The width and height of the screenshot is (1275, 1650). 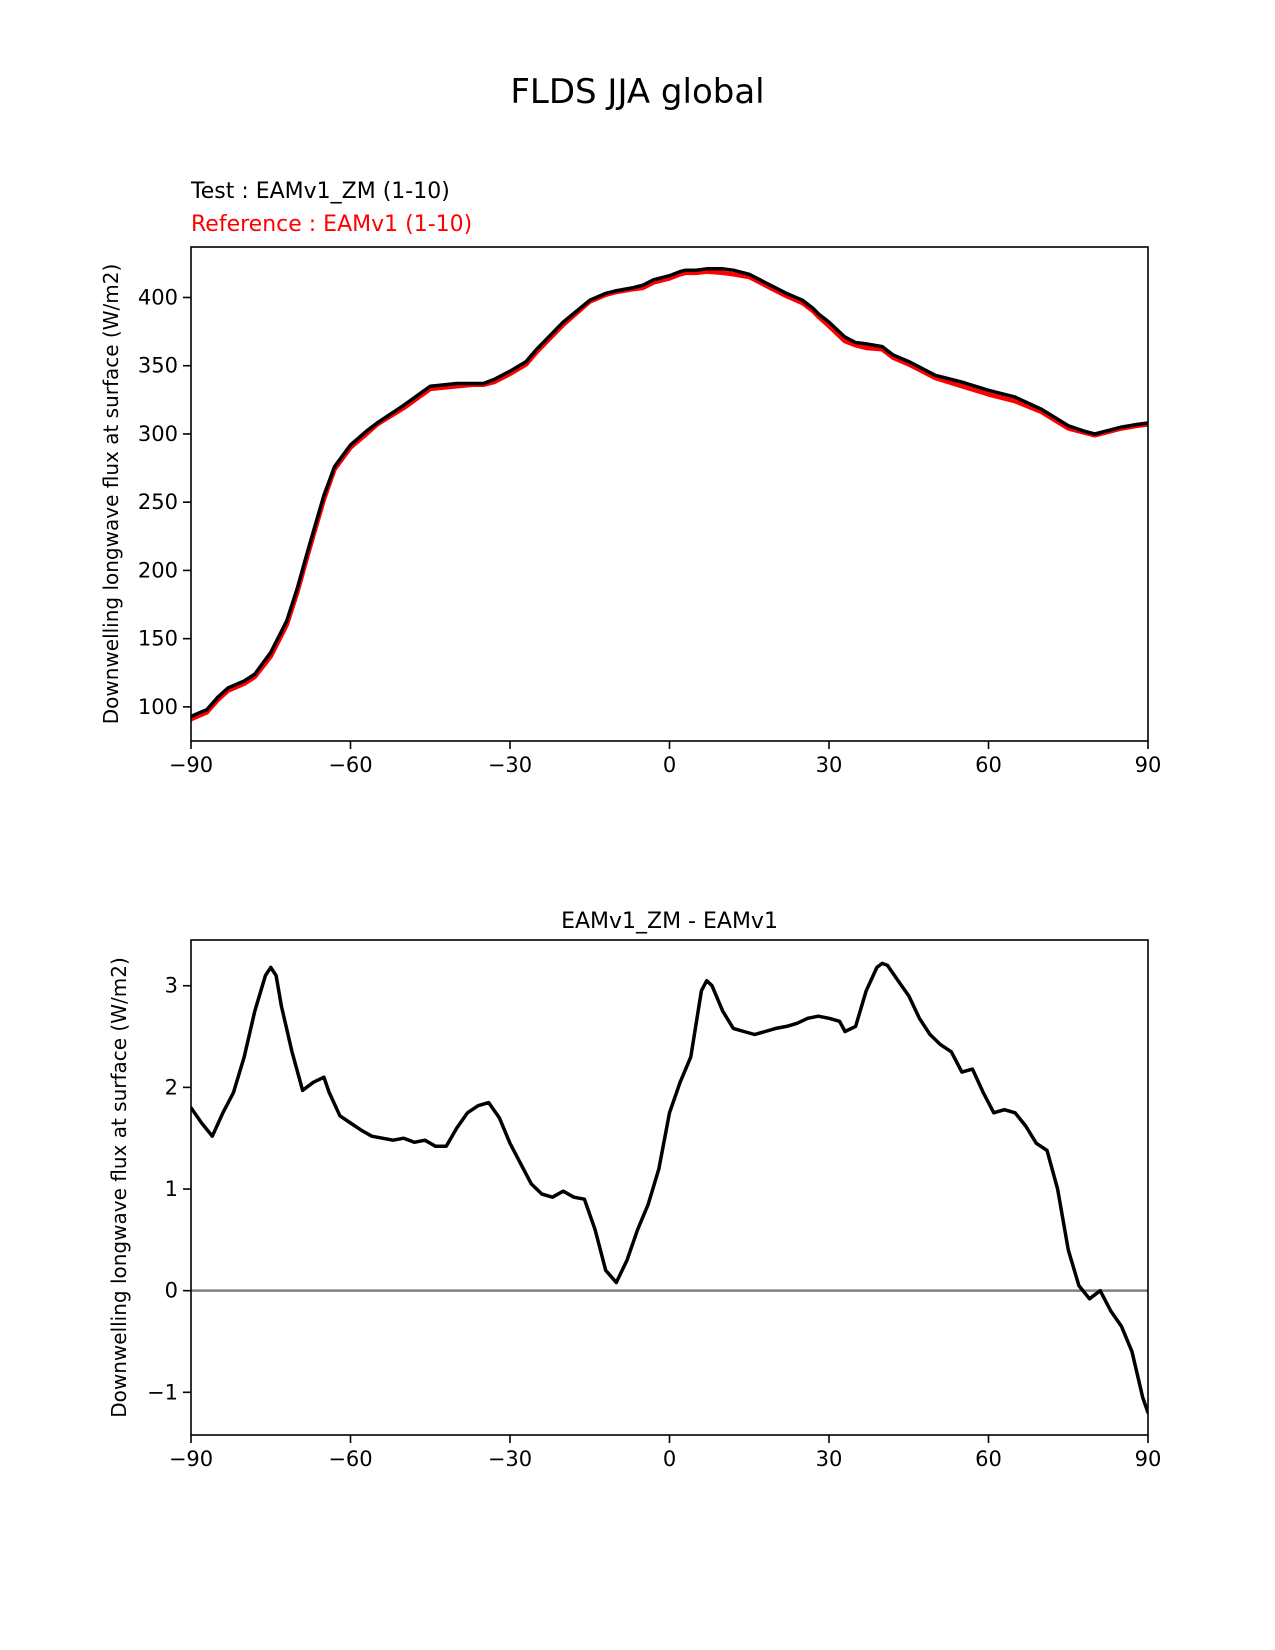 I want to click on test-title: Test : EAMv1_ZM (1-10), so click(x=320, y=191).